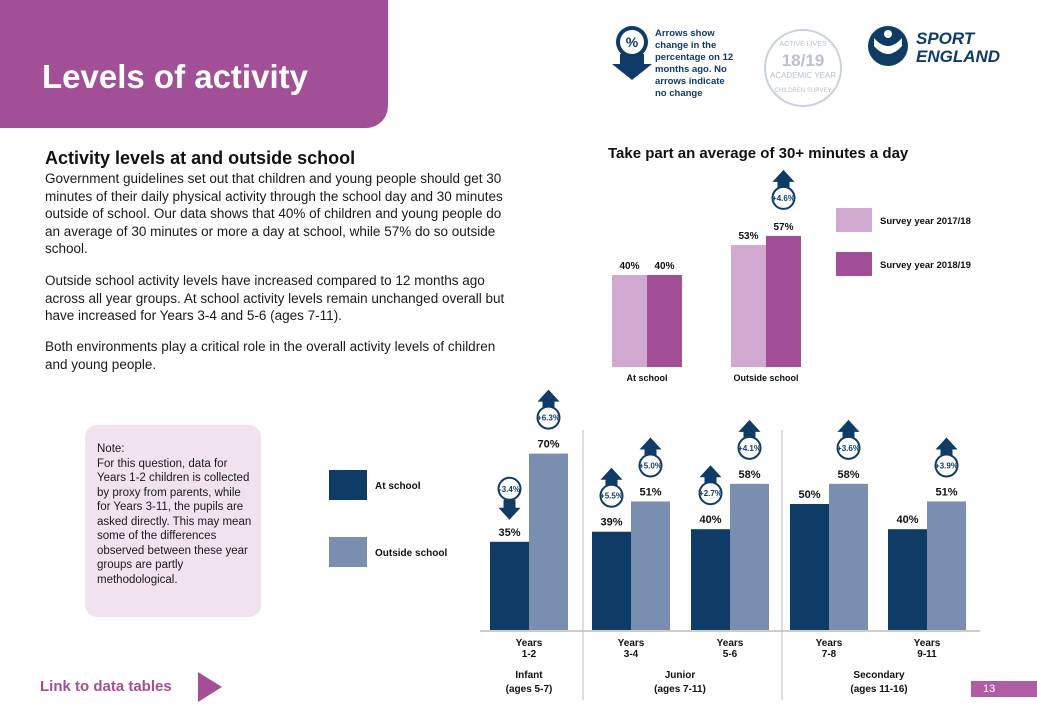 The image size is (1037, 719). Describe the element at coordinates (879, 675) in the screenshot. I see `group-label: Secondary` at that location.